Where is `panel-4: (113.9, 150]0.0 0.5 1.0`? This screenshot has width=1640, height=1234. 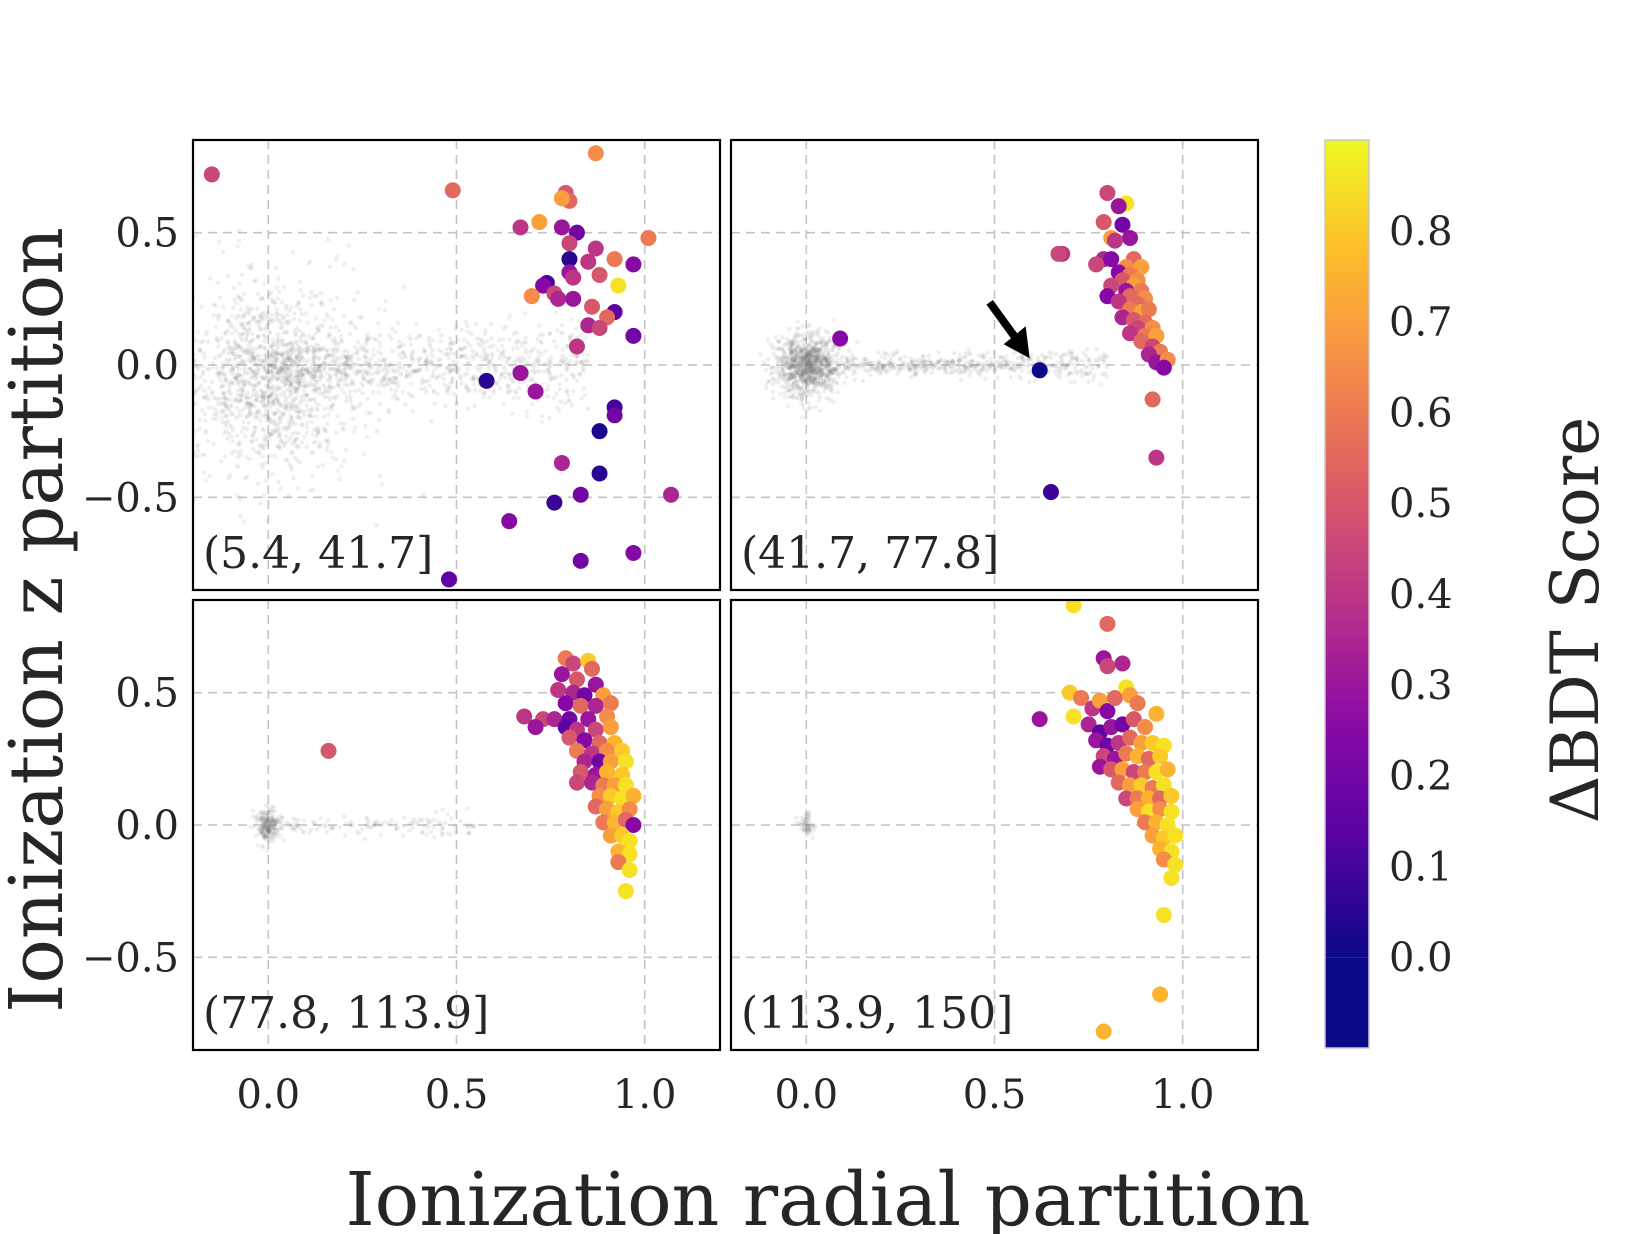 panel-4: (113.9, 150]0.0 0.5 1.0 is located at coordinates (994, 858).